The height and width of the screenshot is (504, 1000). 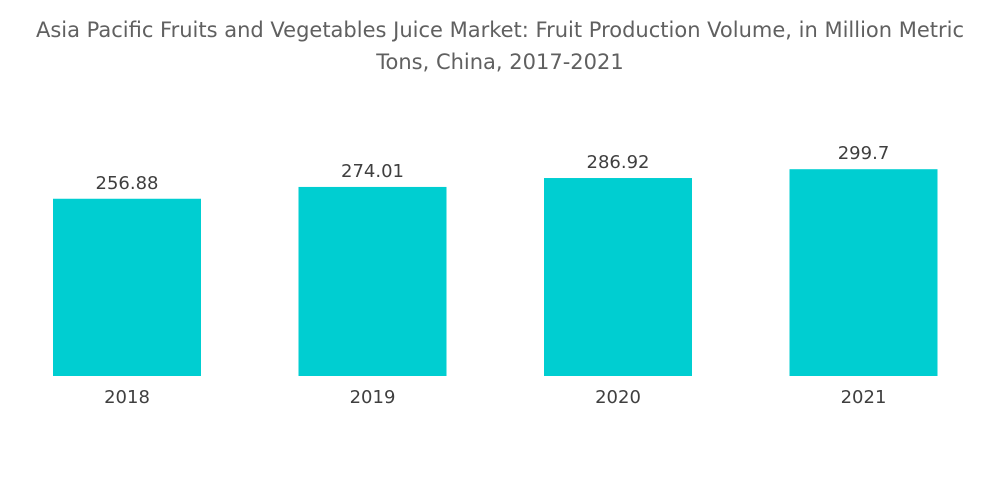 I want to click on x-tick-label-2020: 2020, so click(x=618, y=397).